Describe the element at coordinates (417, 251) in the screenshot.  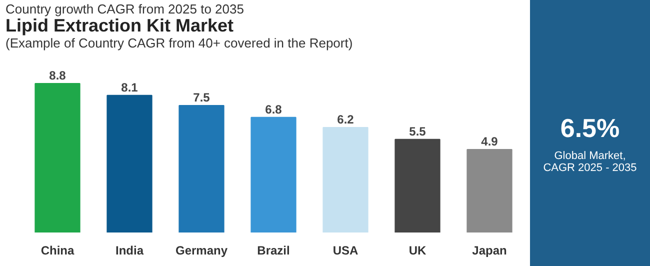
I see `x-tick-label: UK` at that location.